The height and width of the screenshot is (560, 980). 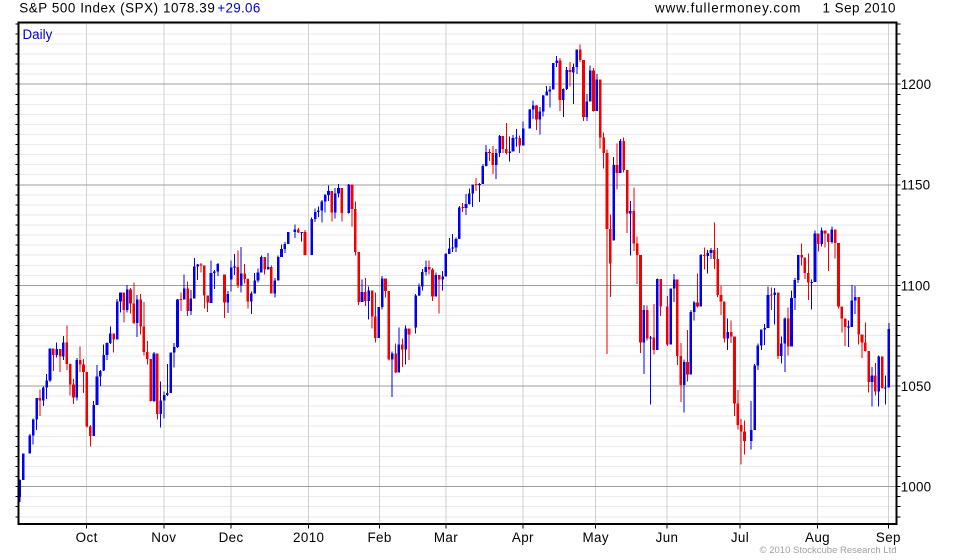 What do you see at coordinates (740, 537) in the screenshot?
I see `svg-text: Jul` at bounding box center [740, 537].